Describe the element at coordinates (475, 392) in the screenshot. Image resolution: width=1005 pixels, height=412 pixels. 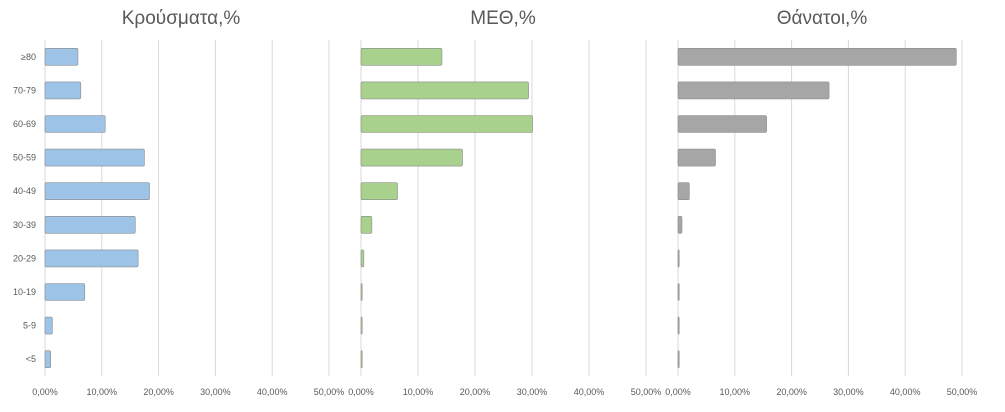
I see `x-tick-label-icu: 20,00%` at that location.